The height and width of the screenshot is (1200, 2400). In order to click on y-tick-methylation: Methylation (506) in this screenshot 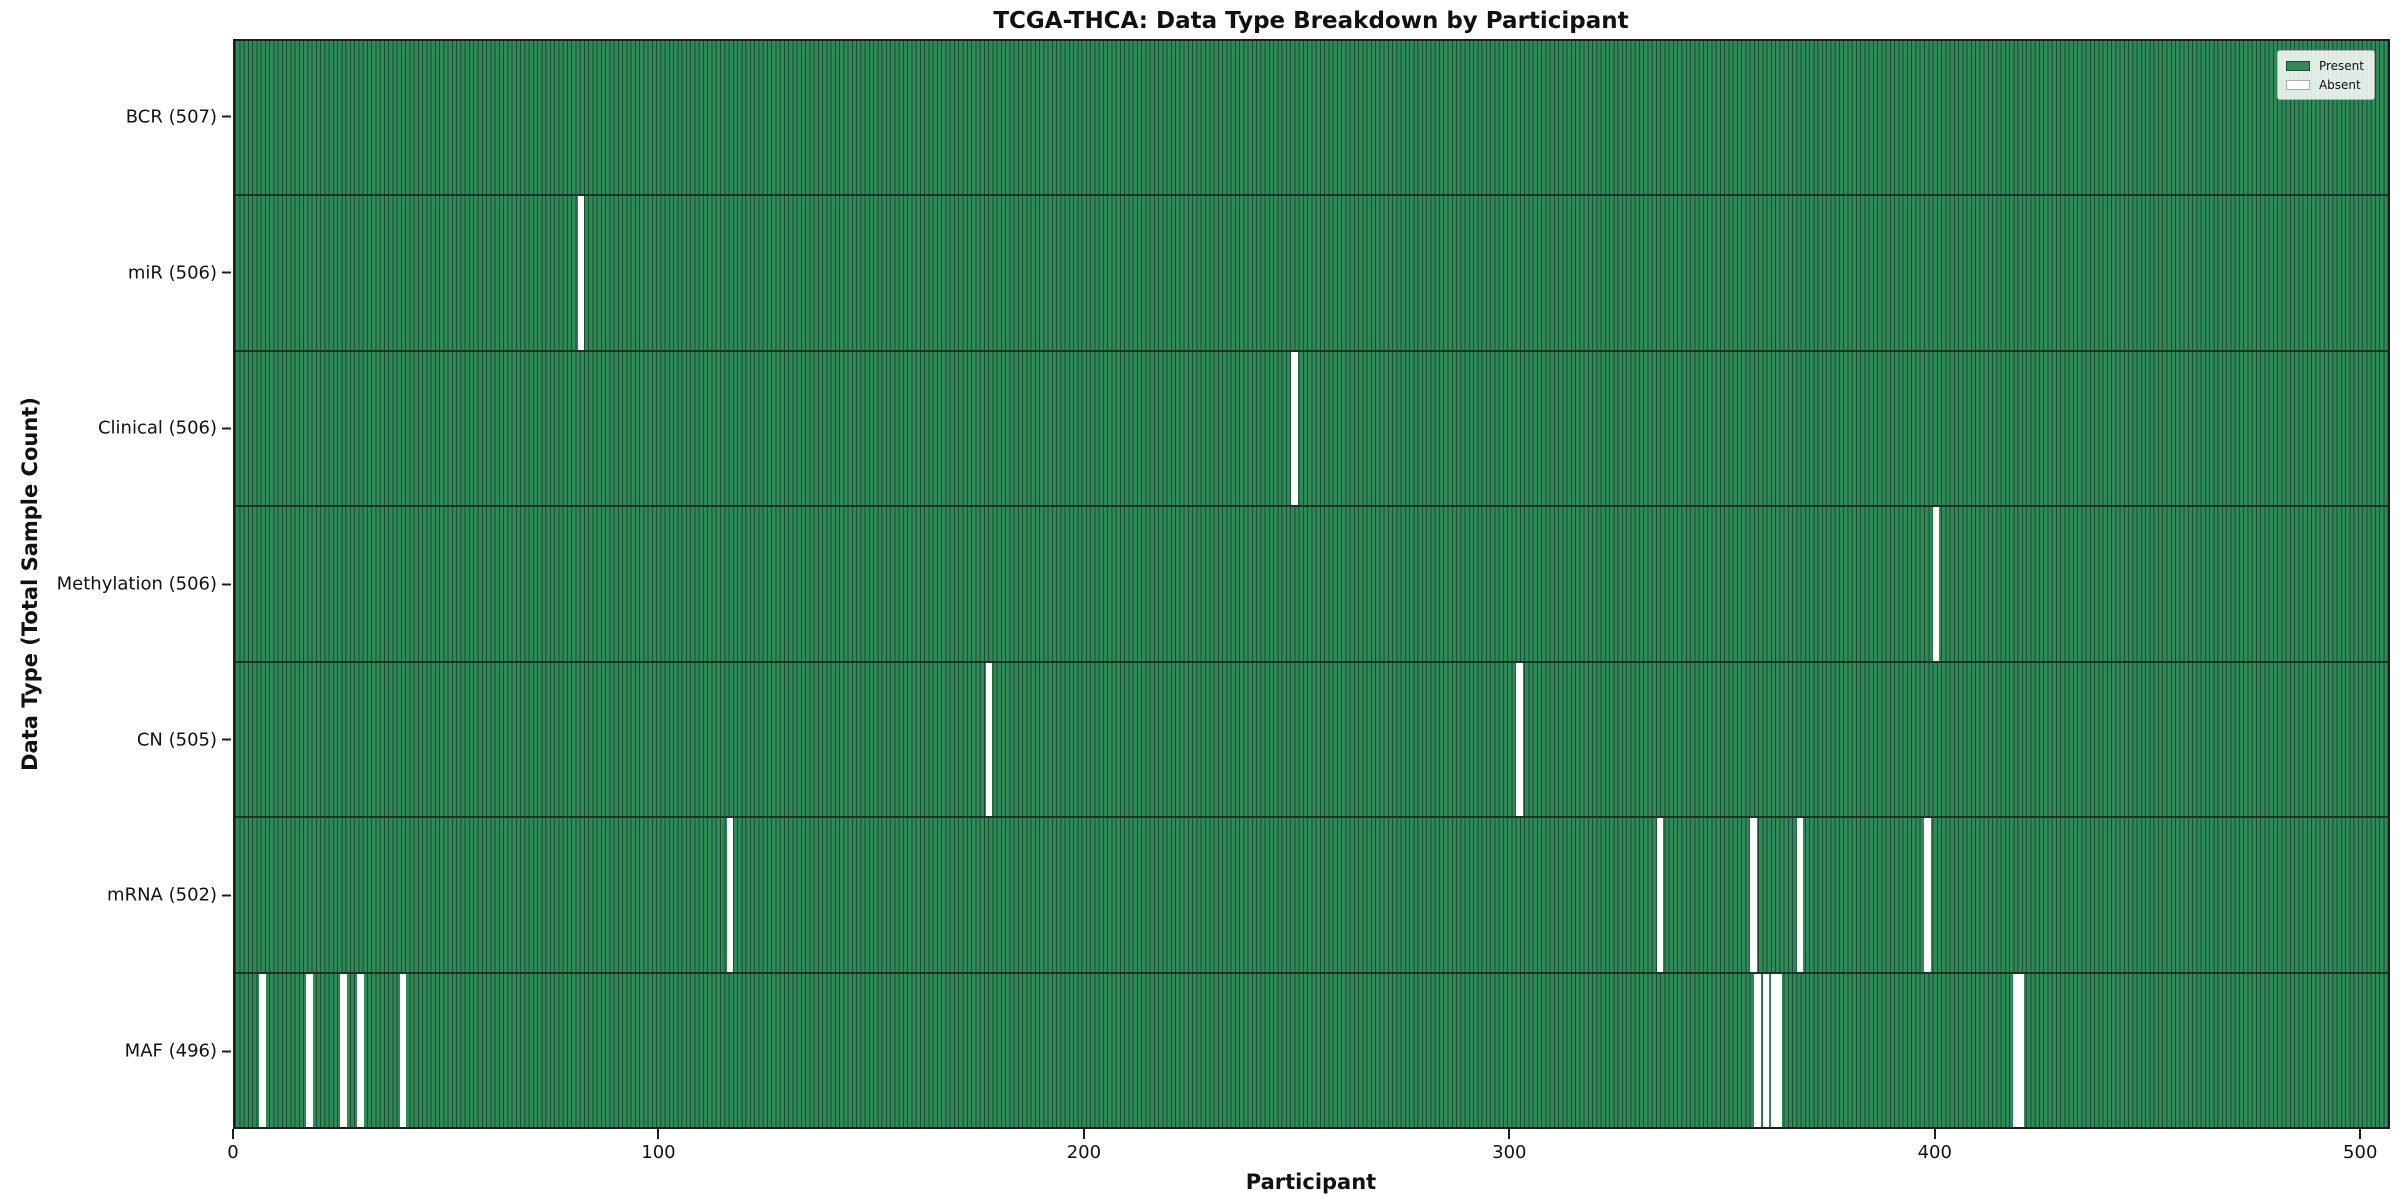, I will do `click(145, 584)`.